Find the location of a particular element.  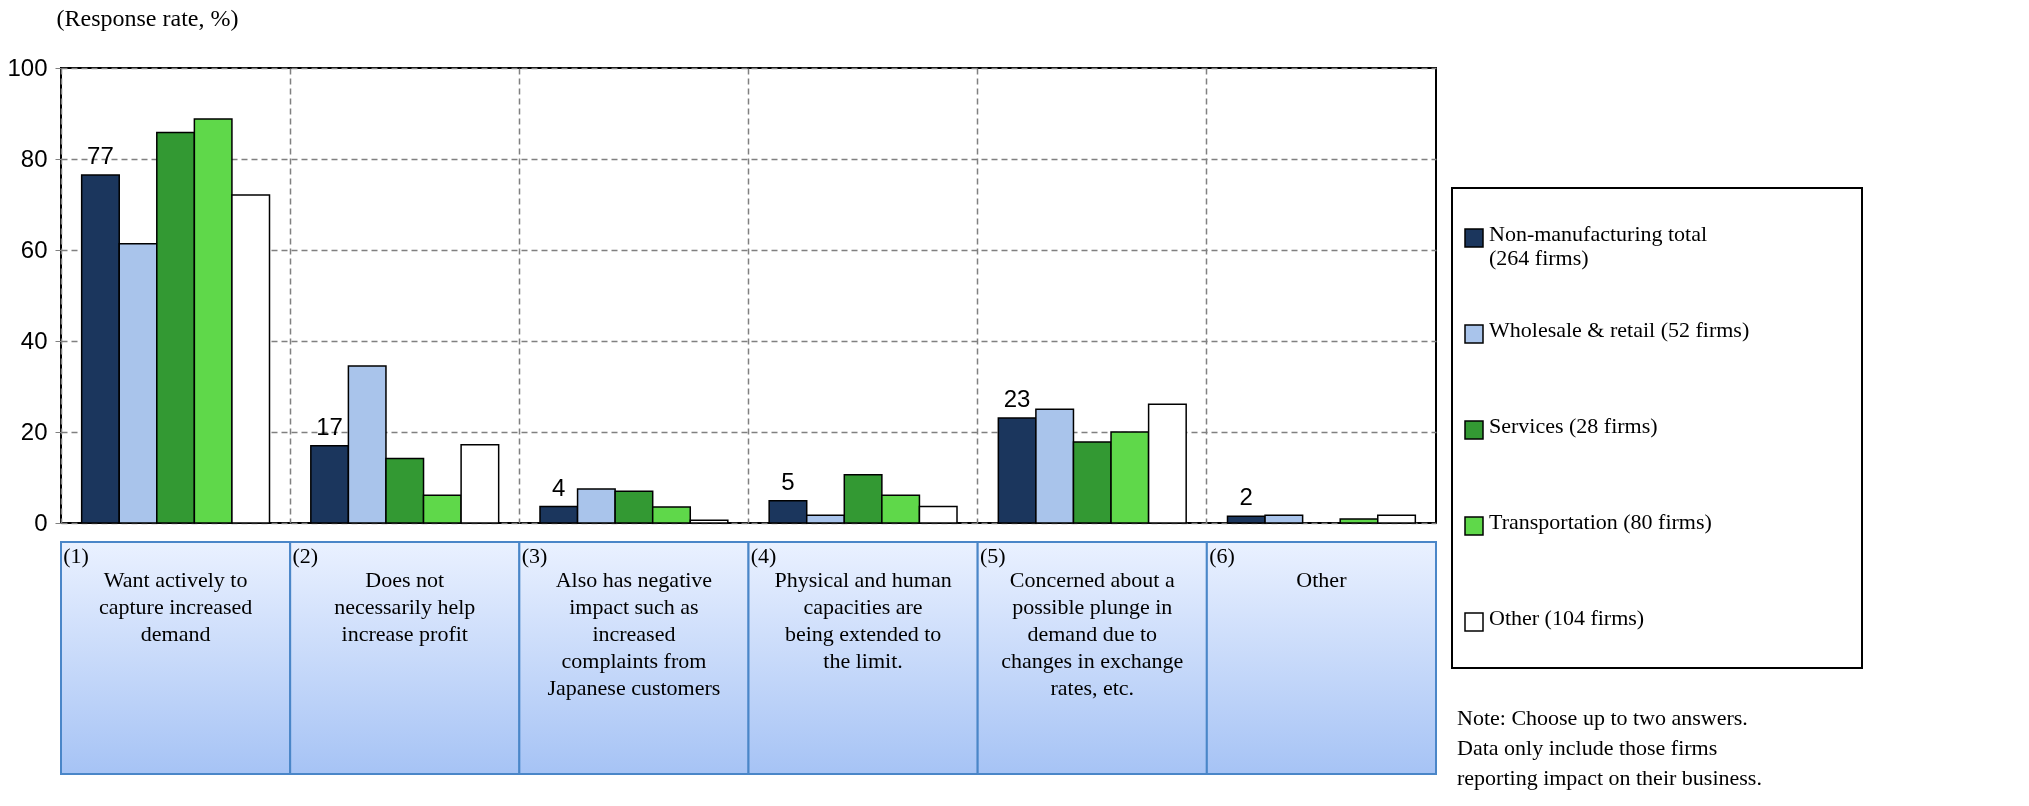

category-label: (6) Other is located at coordinates (1278, 567).